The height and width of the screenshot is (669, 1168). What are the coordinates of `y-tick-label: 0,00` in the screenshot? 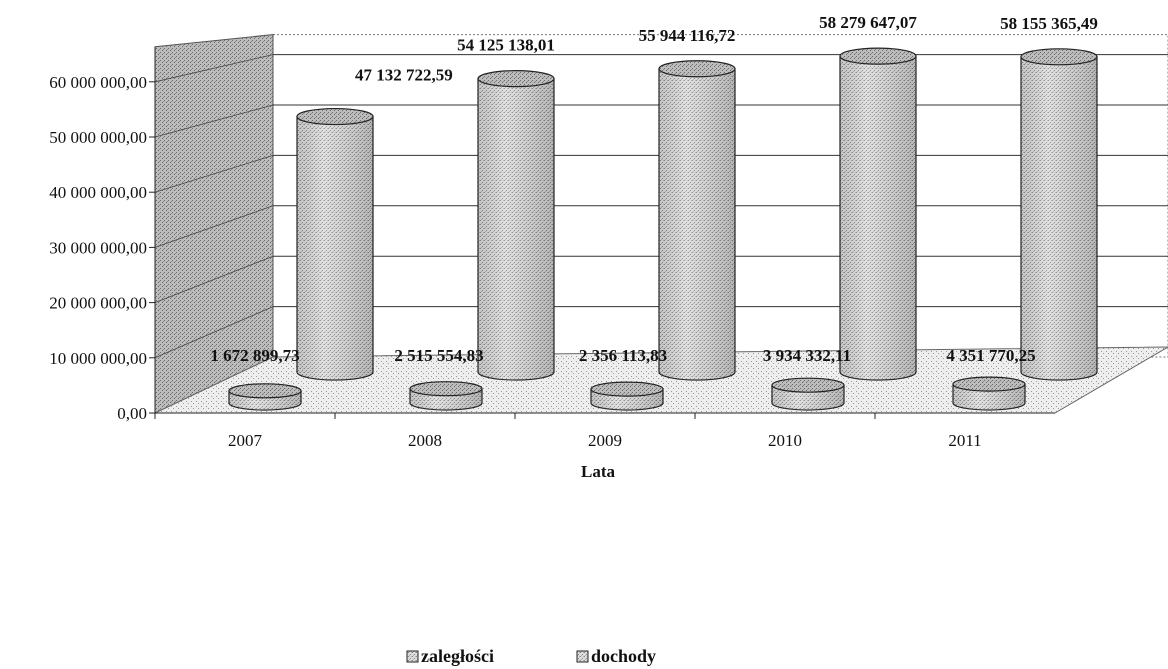 It's located at (132, 413).